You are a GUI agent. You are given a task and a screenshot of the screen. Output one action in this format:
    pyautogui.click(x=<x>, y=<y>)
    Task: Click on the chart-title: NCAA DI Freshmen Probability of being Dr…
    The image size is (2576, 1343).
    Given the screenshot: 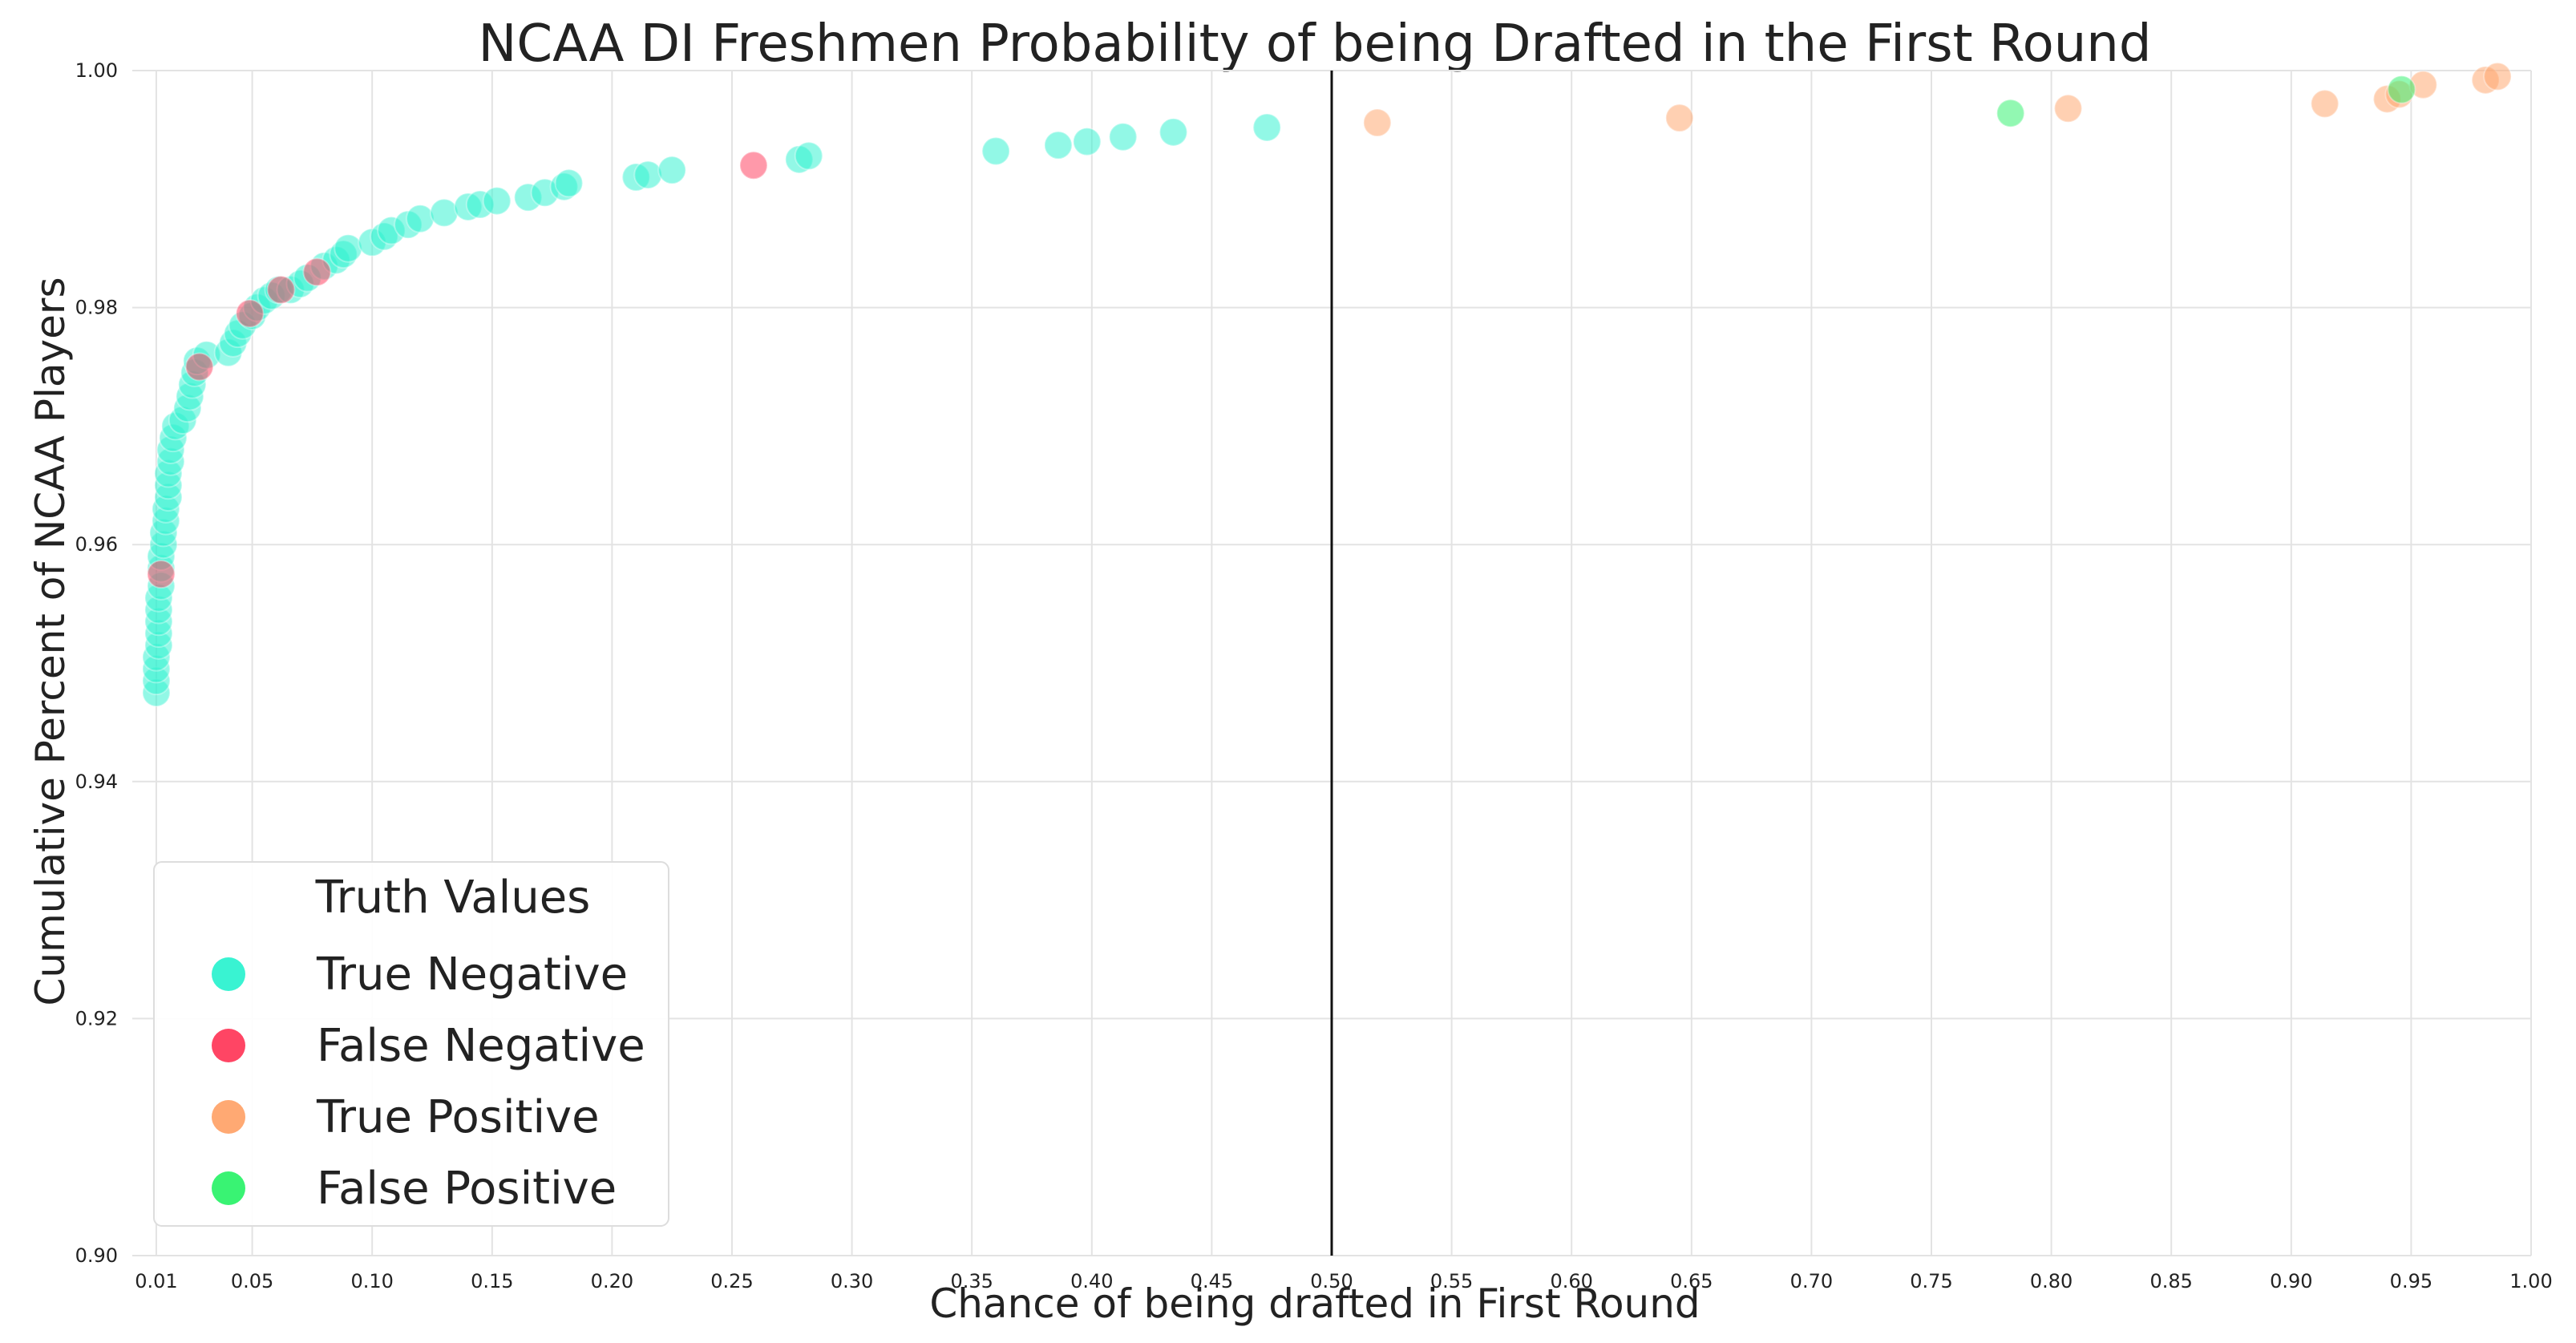 What is the action you would take?
    pyautogui.click(x=1315, y=44)
    